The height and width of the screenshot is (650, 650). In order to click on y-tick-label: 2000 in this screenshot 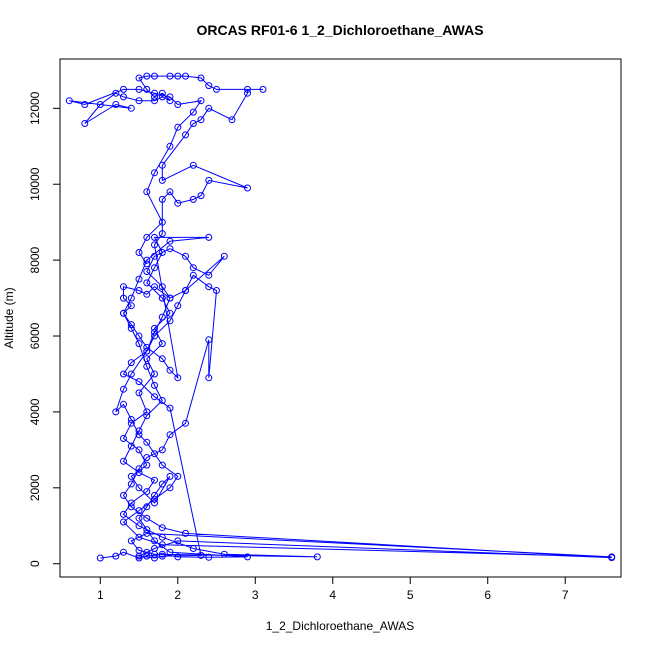, I will do `click(35, 487)`.